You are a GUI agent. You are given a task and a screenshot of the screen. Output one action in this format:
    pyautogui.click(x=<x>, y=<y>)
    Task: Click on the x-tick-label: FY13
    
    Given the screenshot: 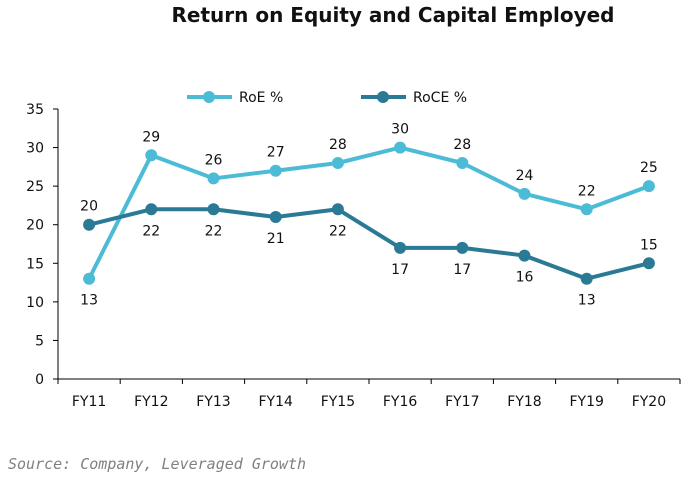 What is the action you would take?
    pyautogui.click(x=213, y=402)
    